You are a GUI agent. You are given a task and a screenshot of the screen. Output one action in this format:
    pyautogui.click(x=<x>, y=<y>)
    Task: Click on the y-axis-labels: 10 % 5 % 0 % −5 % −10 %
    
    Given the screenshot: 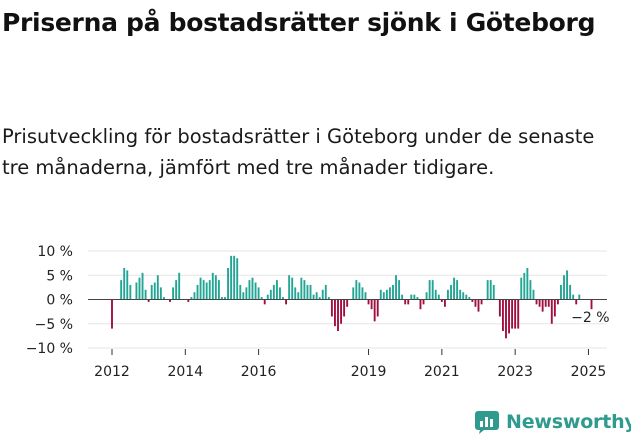 What is the action you would take?
    pyautogui.click(x=49, y=300)
    